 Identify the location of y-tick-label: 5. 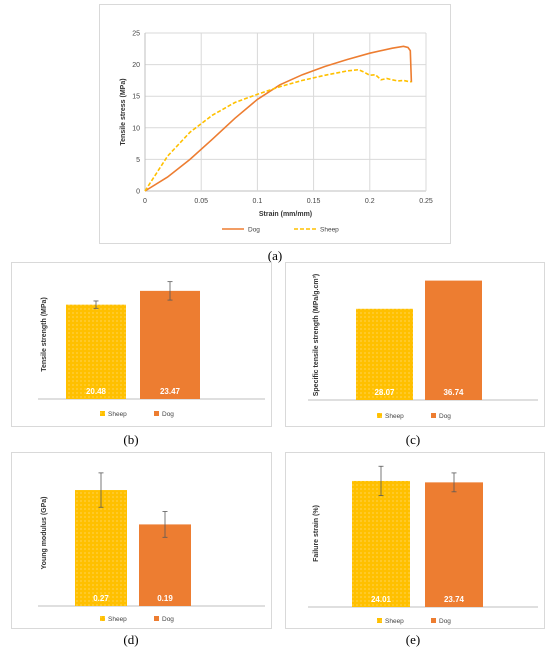
(138, 160).